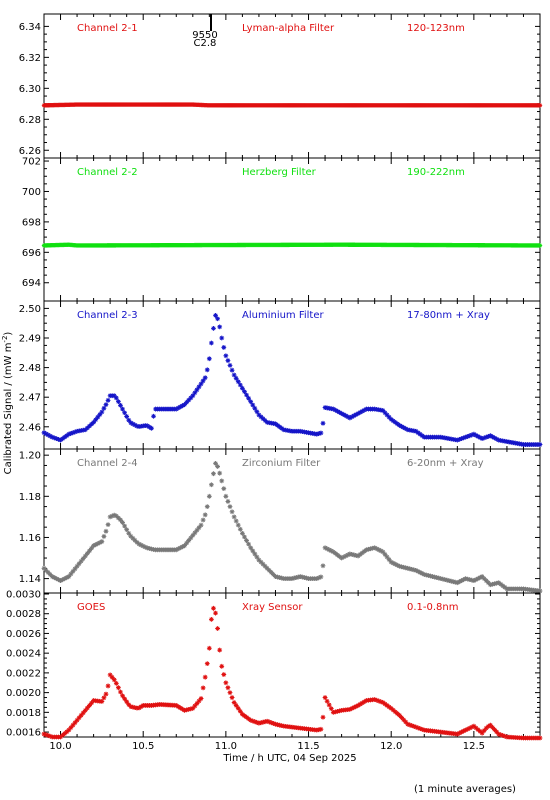 The width and height of the screenshot is (550, 800). Describe the element at coordinates (8, 334) in the screenshot. I see `y-axis-title-close: )` at that location.